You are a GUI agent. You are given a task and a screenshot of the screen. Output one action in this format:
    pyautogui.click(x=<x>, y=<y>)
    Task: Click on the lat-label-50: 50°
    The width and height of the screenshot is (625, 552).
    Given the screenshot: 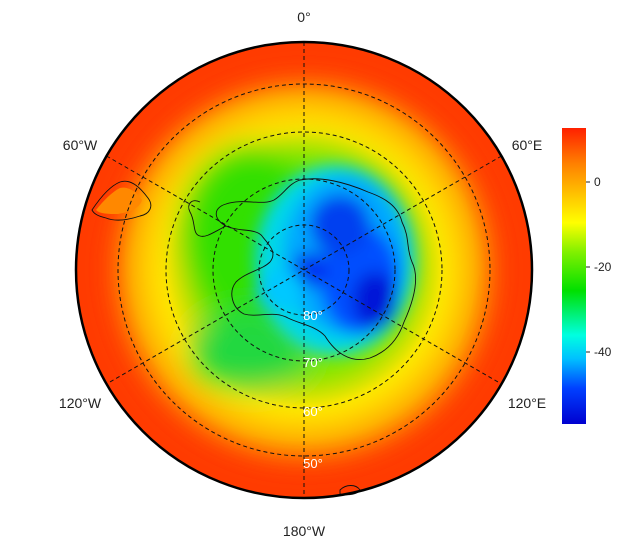 What is the action you would take?
    pyautogui.click(x=313, y=463)
    